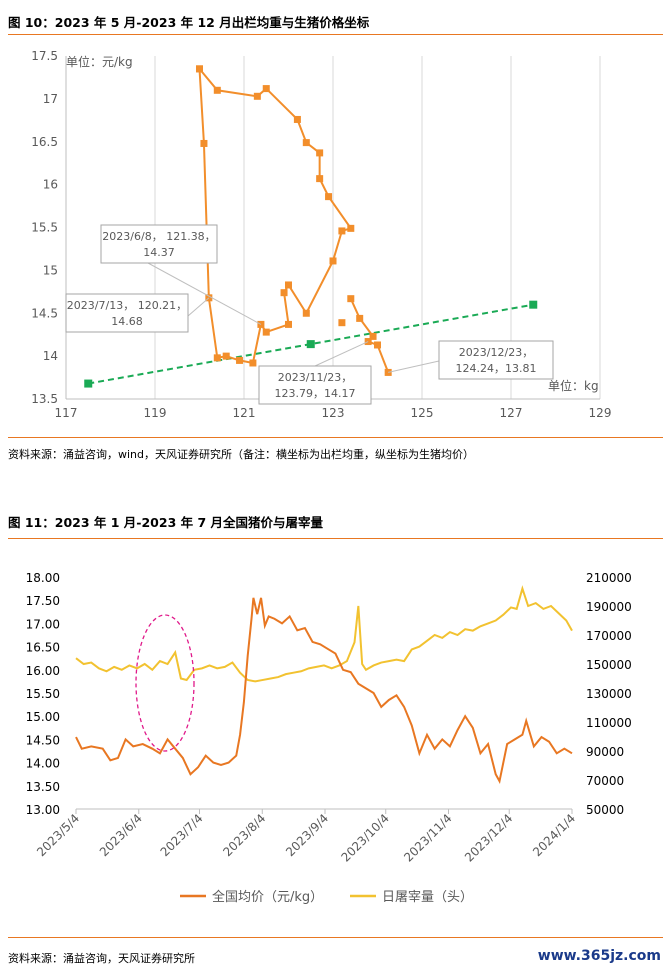 The height and width of the screenshot is (973, 669). I want to click on left-y-tick-label: 16.00, so click(43, 671).